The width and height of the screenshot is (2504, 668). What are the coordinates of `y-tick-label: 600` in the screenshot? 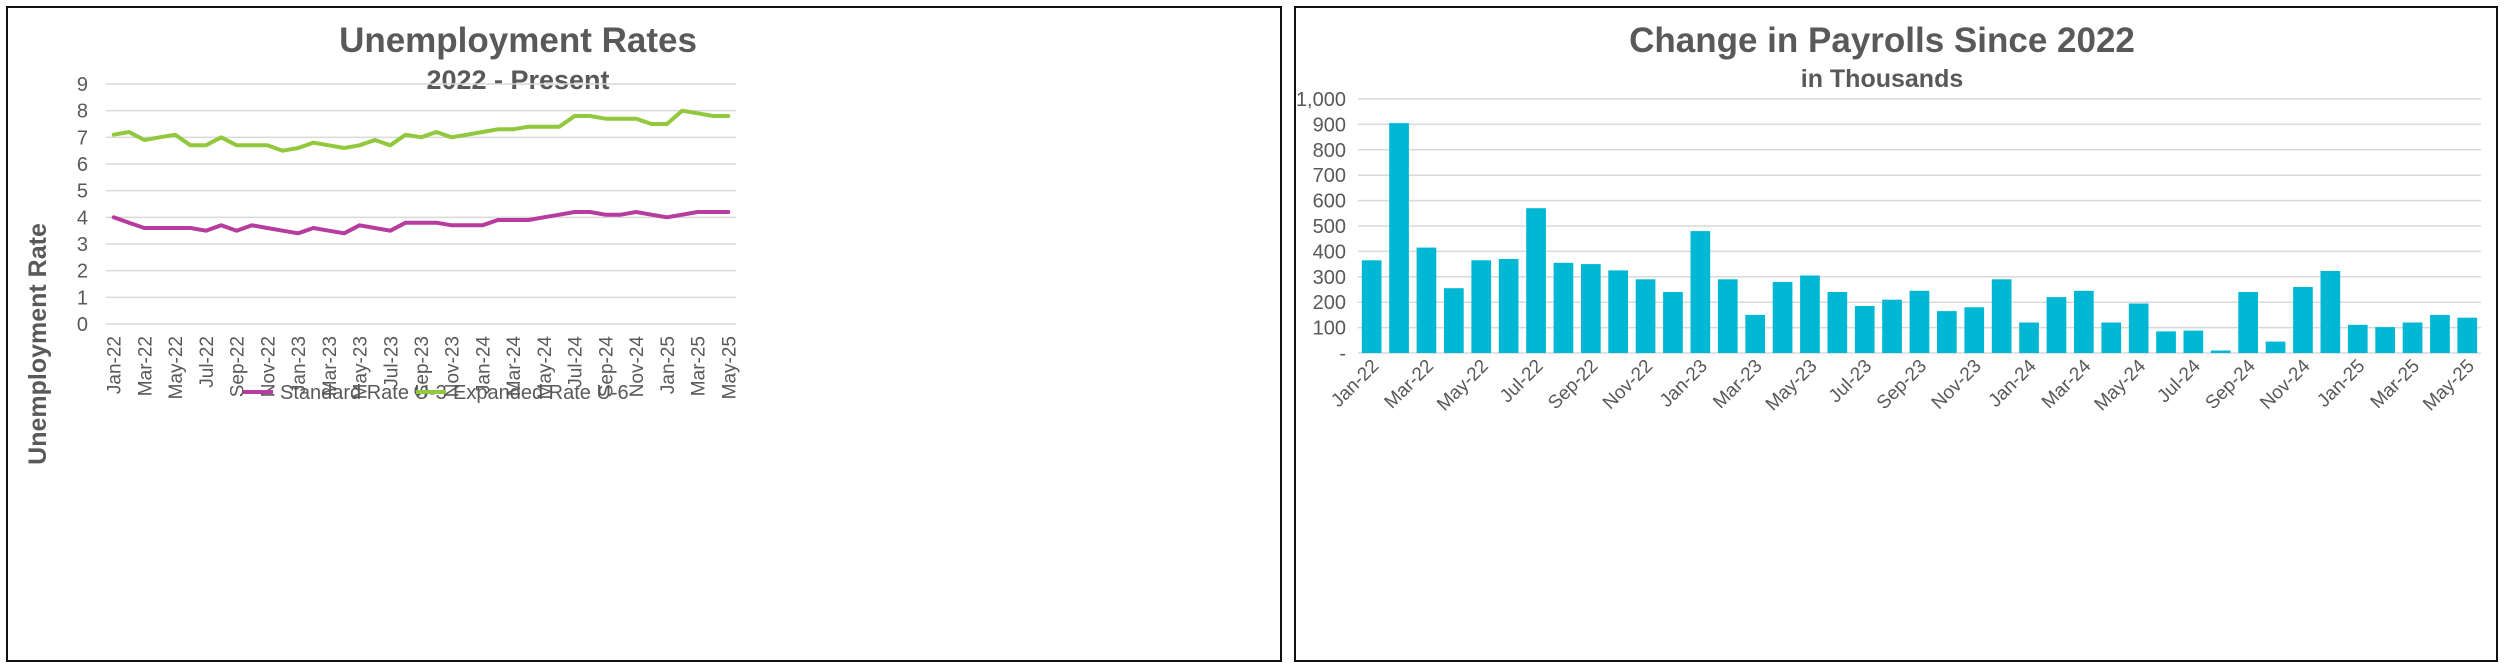 It's located at (1329, 202).